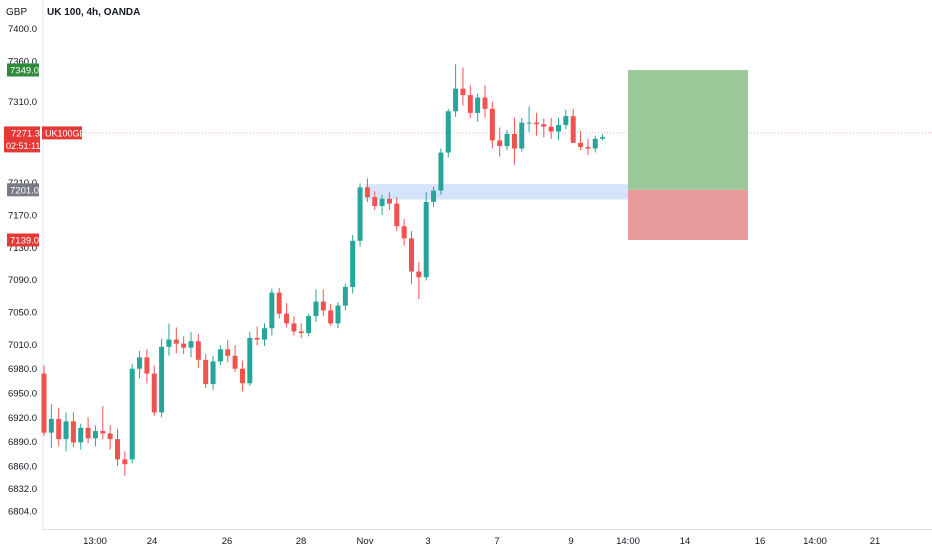 This screenshot has width=932, height=555. What do you see at coordinates (301, 541) in the screenshot?
I see `x-tick-label: 28` at bounding box center [301, 541].